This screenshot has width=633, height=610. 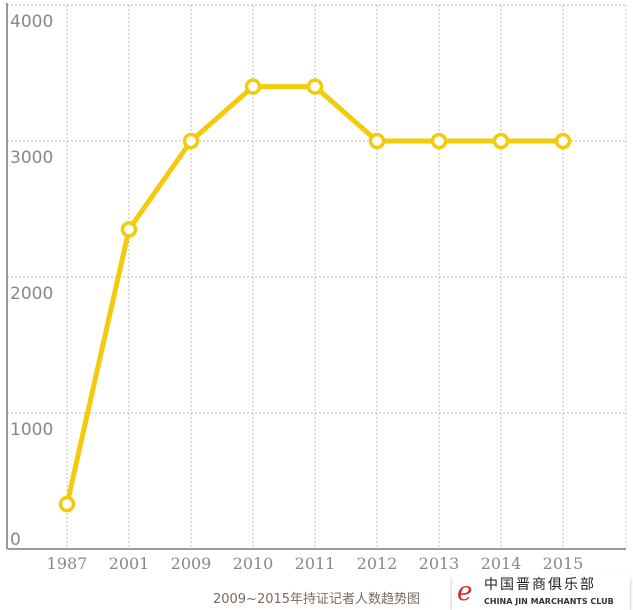 I want to click on x-tick-label: 2011, so click(x=315, y=563).